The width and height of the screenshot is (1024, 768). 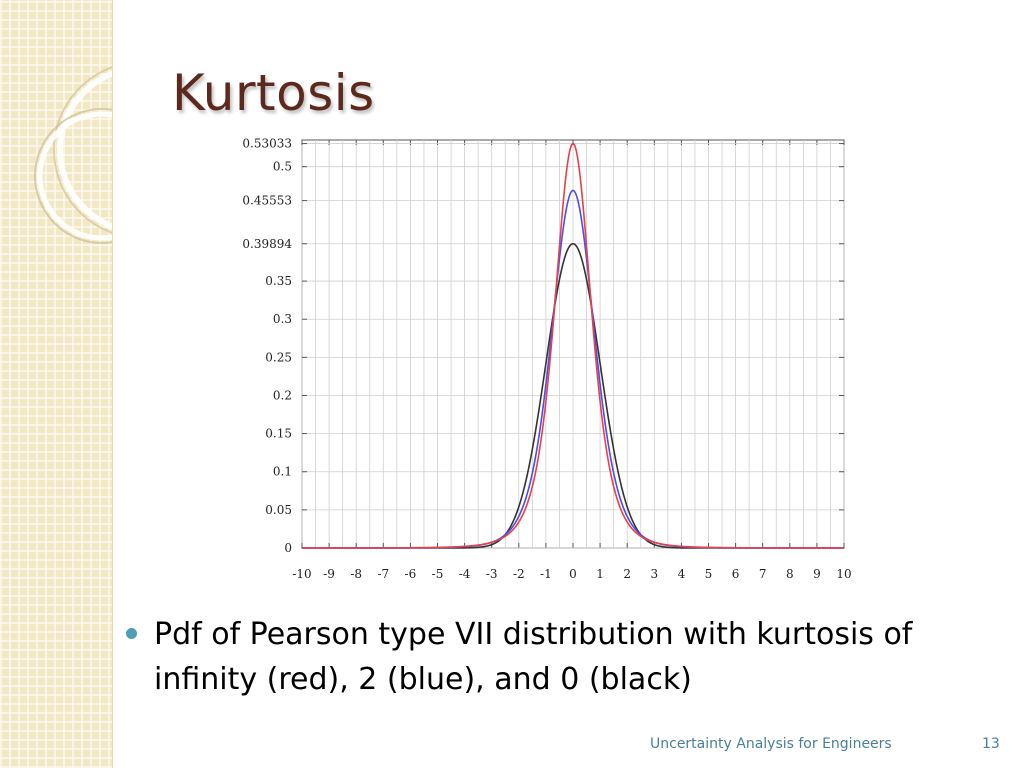 What do you see at coordinates (383, 574) in the screenshot?
I see `x-tick-label: -7` at bounding box center [383, 574].